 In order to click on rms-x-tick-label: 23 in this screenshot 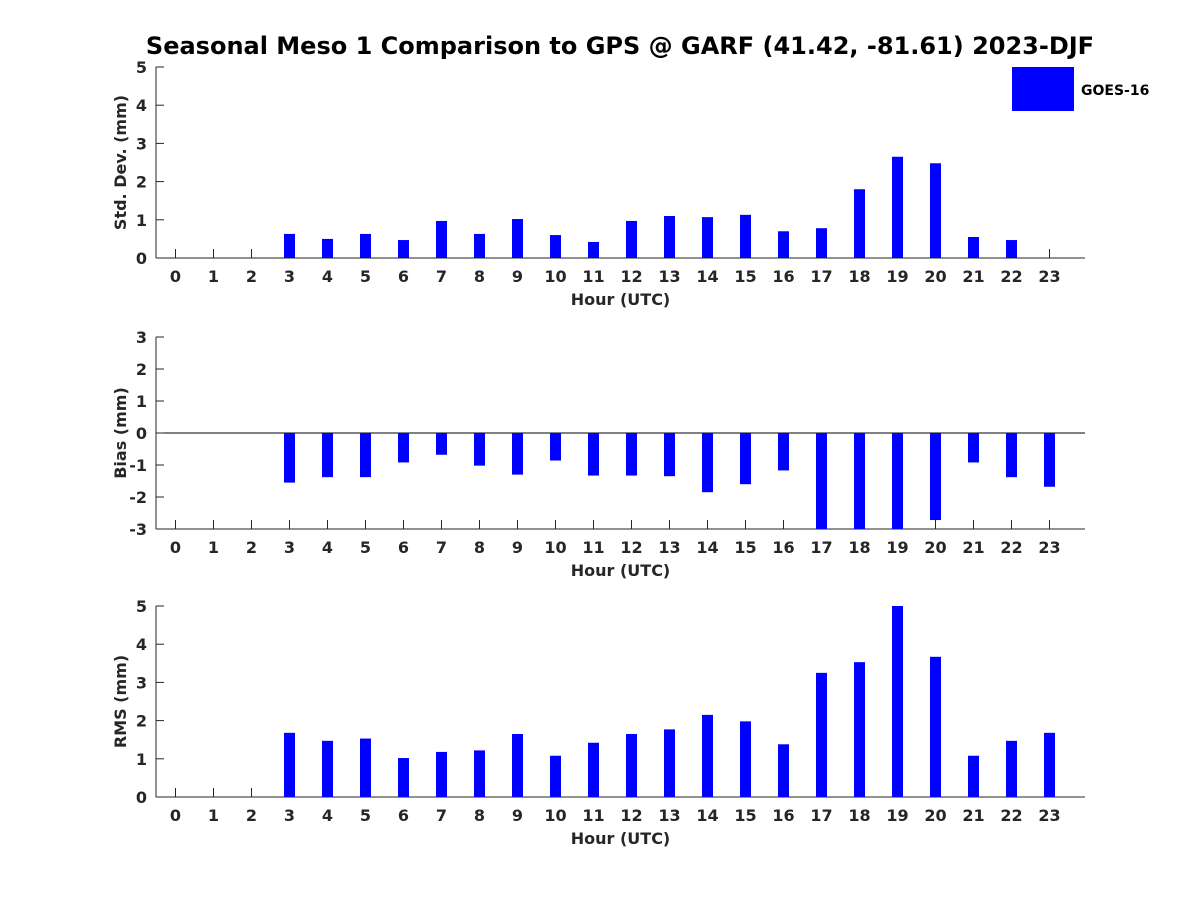, I will do `click(1049, 815)`.